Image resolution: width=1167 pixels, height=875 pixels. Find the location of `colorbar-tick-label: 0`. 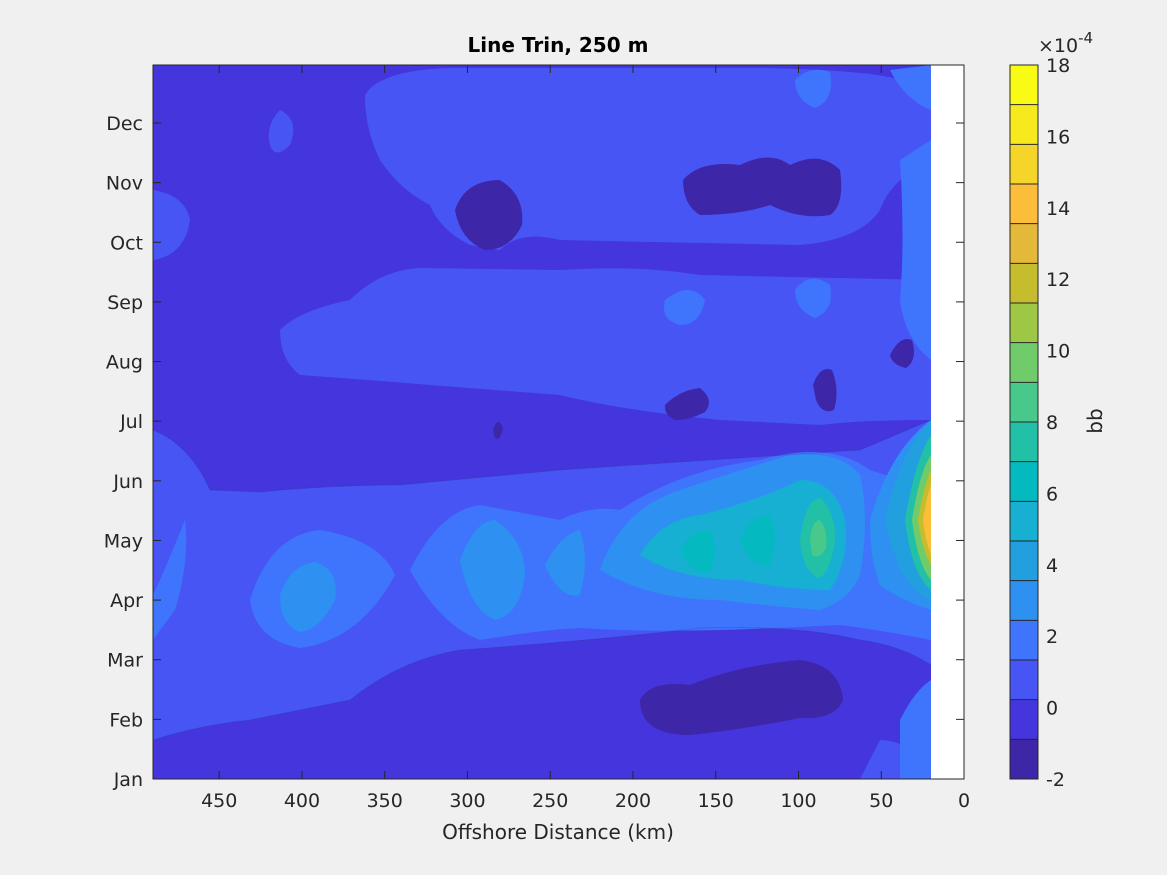

colorbar-tick-label: 0 is located at coordinates (1052, 709).